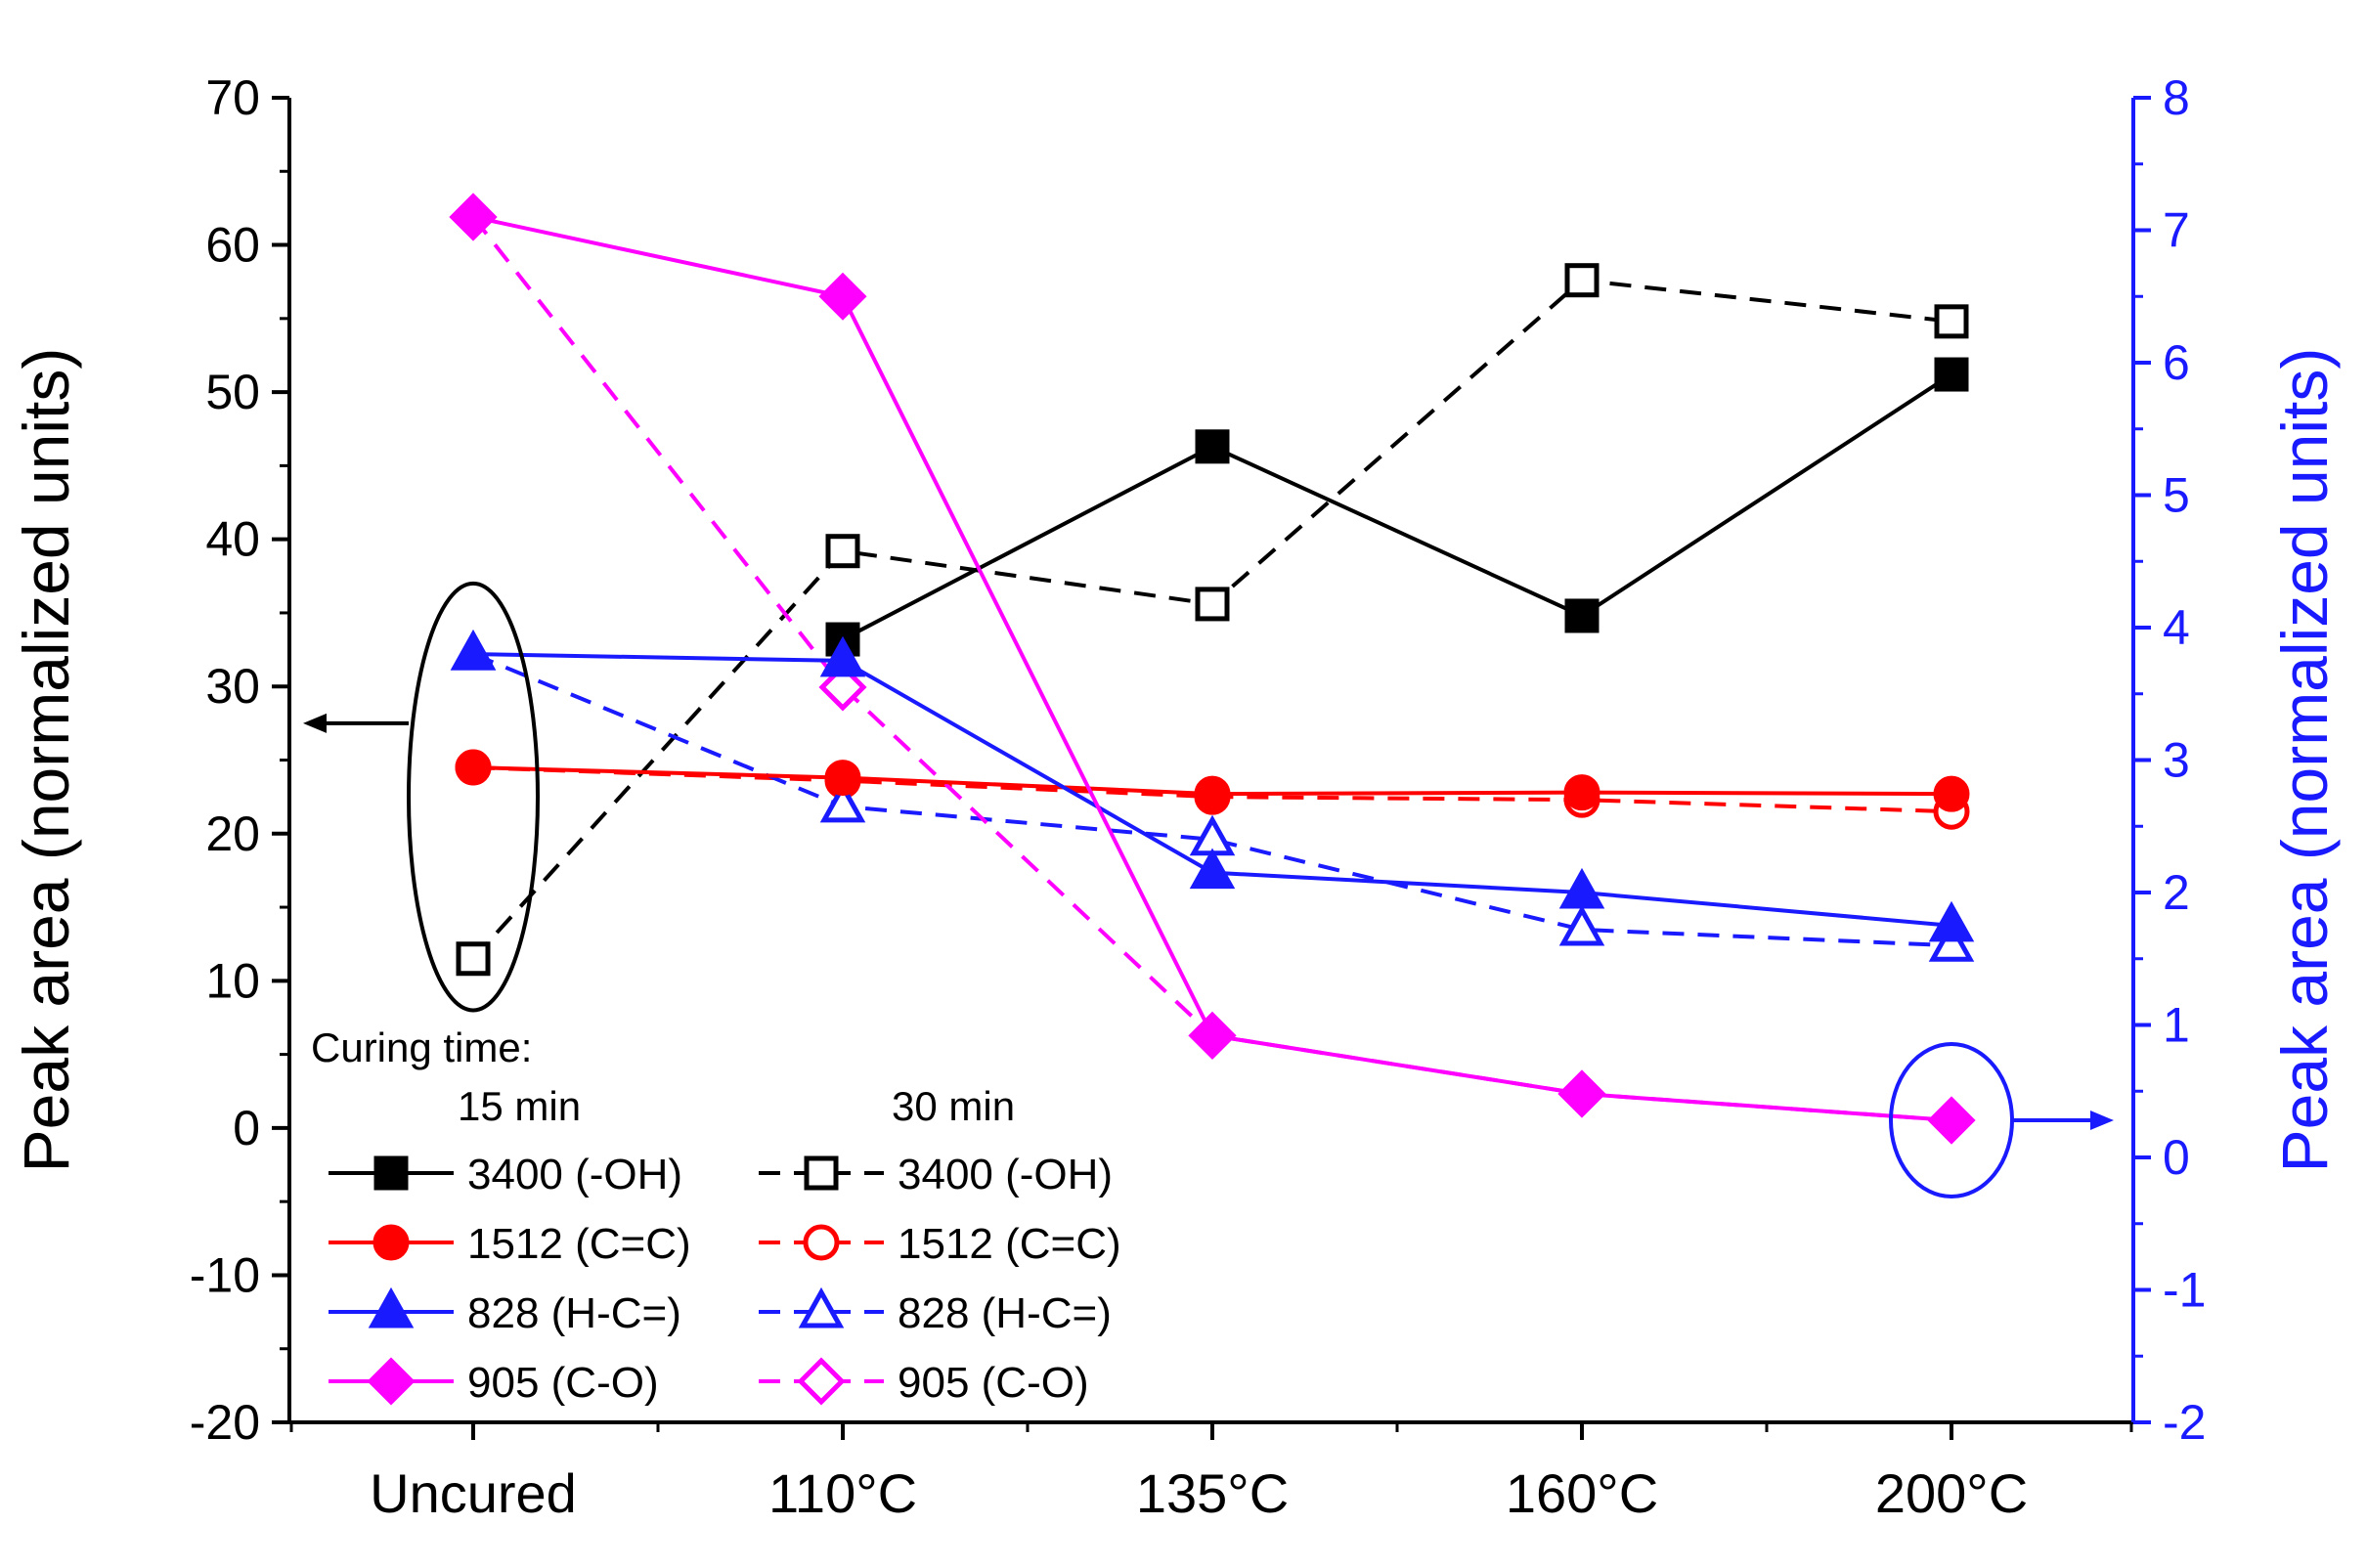 The width and height of the screenshot is (2367, 1568). I want to click on left-tick-label: 30, so click(232, 687).